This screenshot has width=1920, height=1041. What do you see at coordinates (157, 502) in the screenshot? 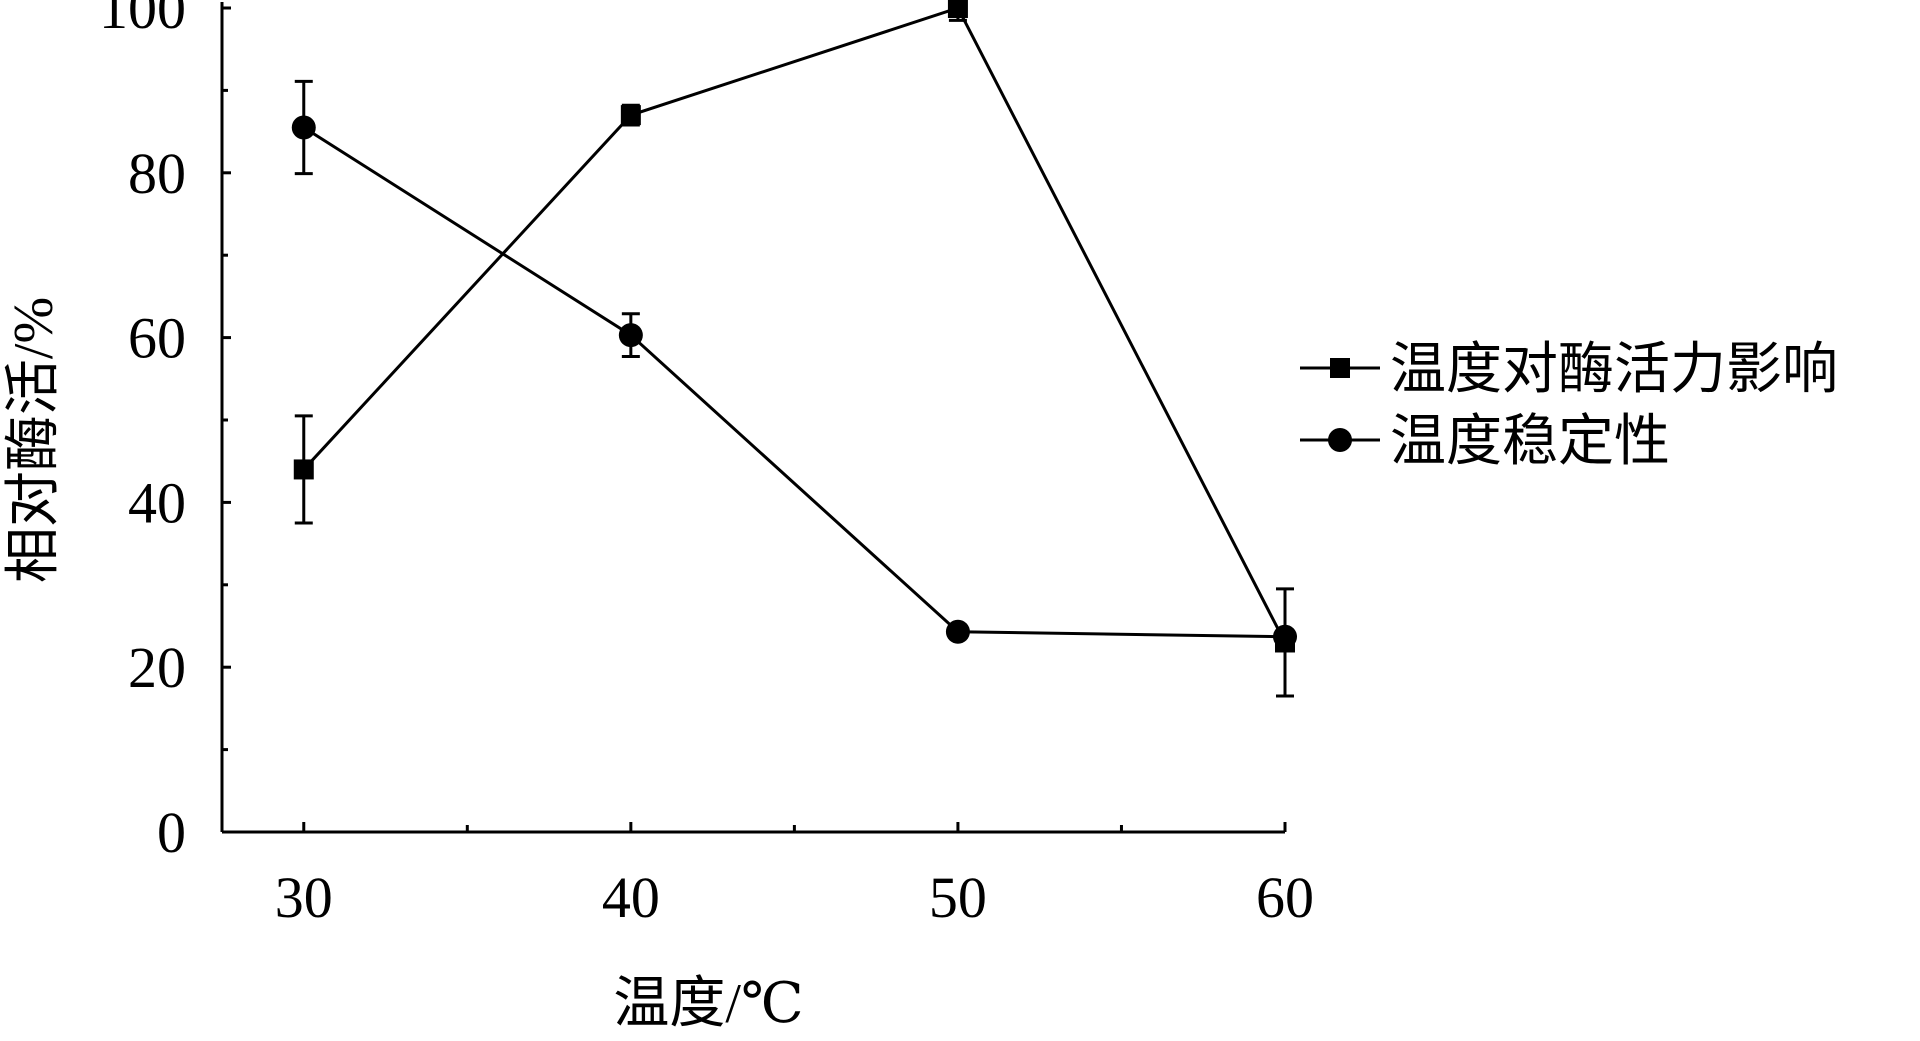
I see `y-tick-label: 40` at bounding box center [157, 502].